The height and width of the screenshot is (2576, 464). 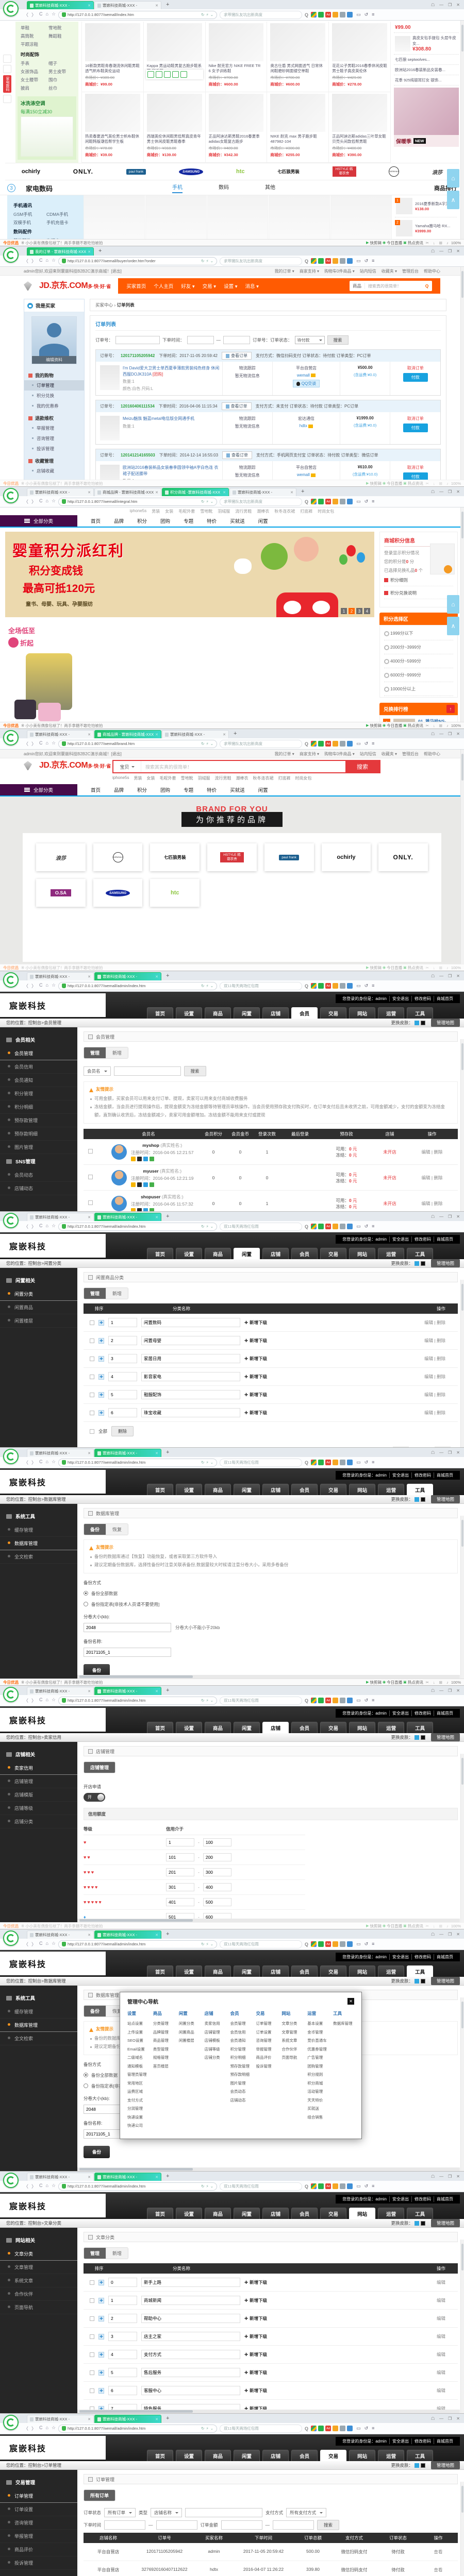 I want to click on topbar-link: 站内短信, so click(x=367, y=753).